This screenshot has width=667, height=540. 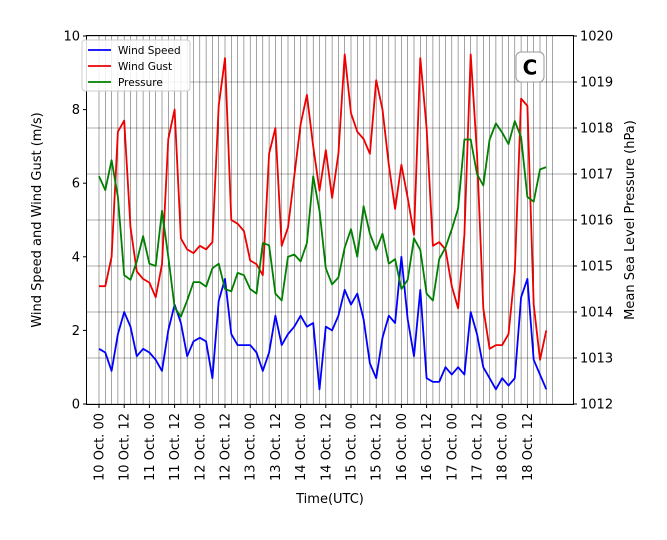 I want to click on y-left-tick-label: 8, so click(x=76, y=110).